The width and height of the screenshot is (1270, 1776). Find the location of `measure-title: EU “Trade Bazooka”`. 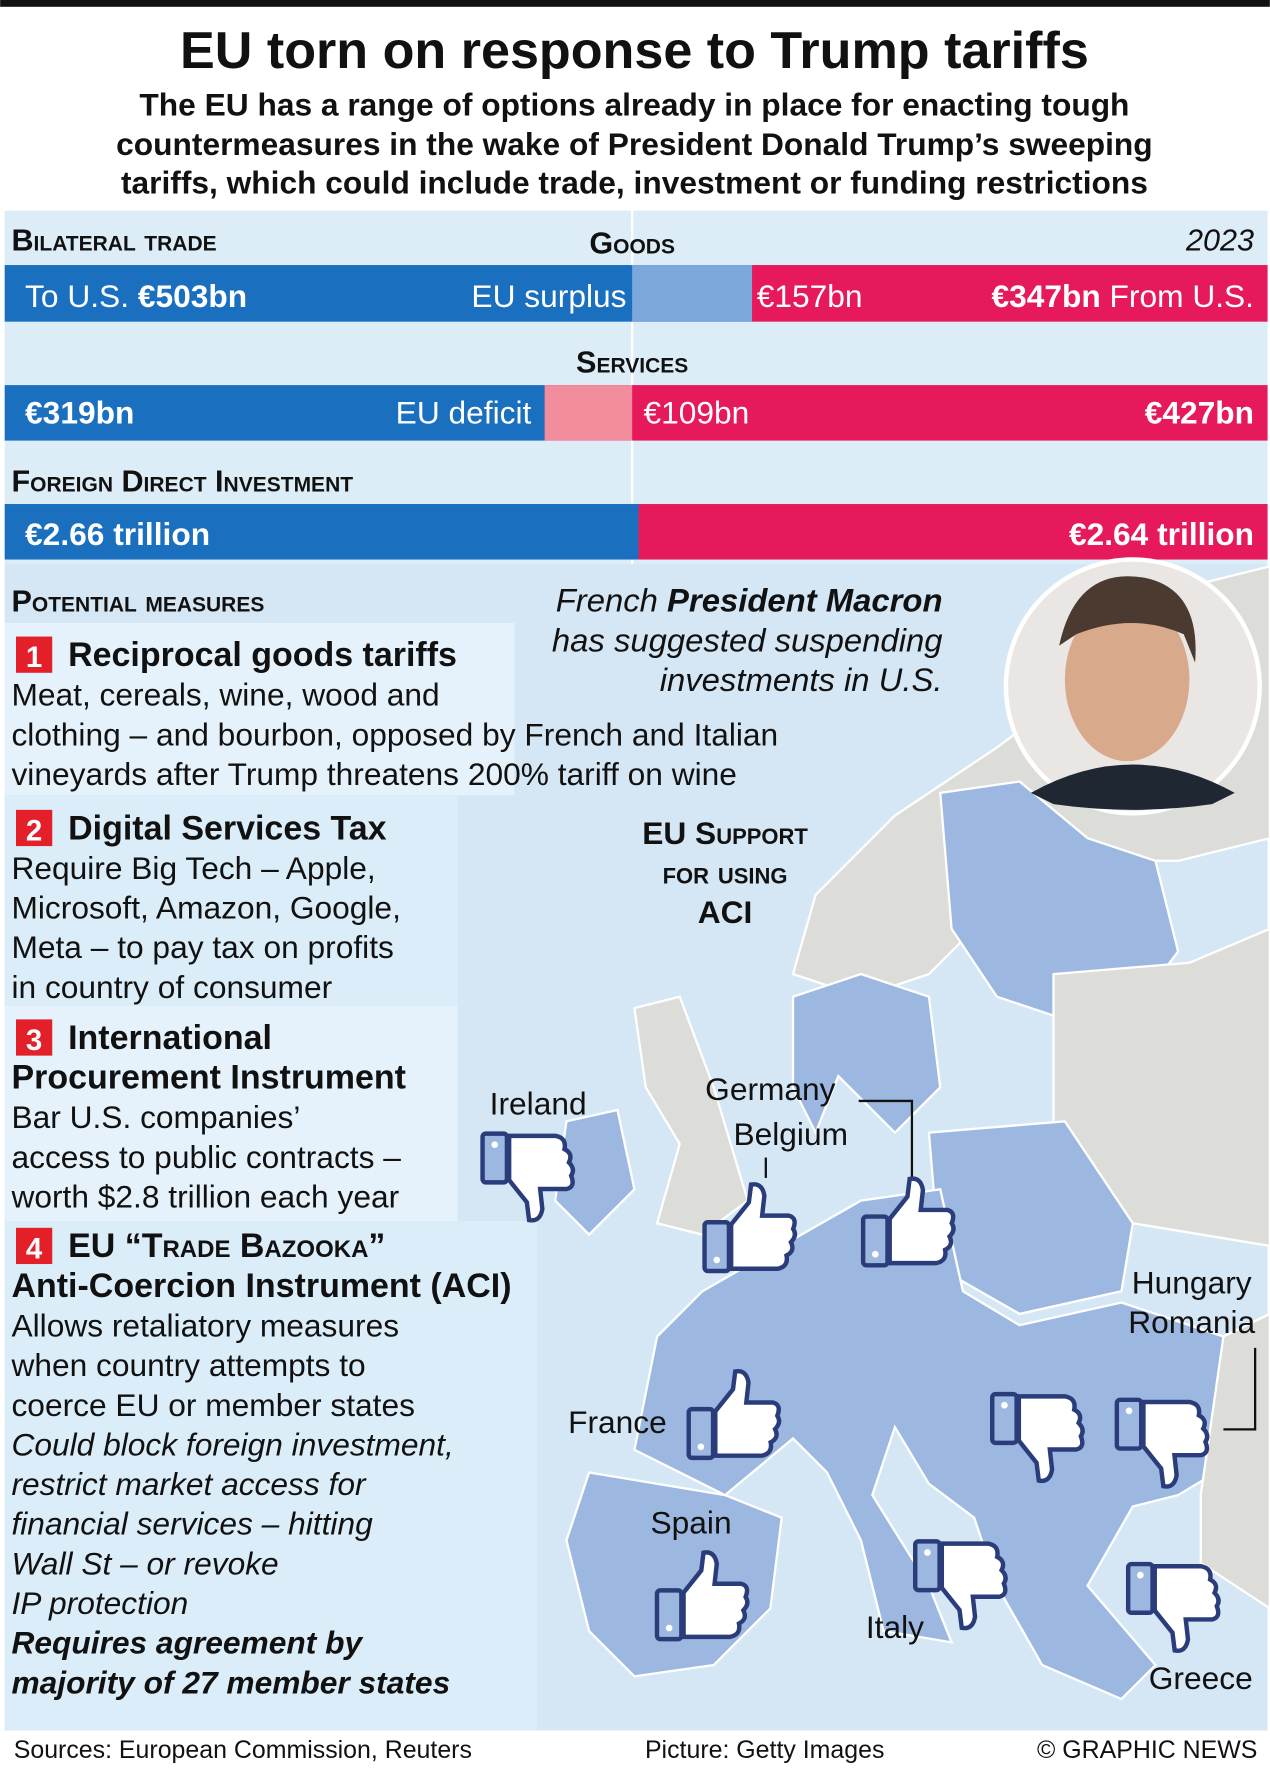

measure-title: EU “Trade Bazooka” is located at coordinates (226, 1246).